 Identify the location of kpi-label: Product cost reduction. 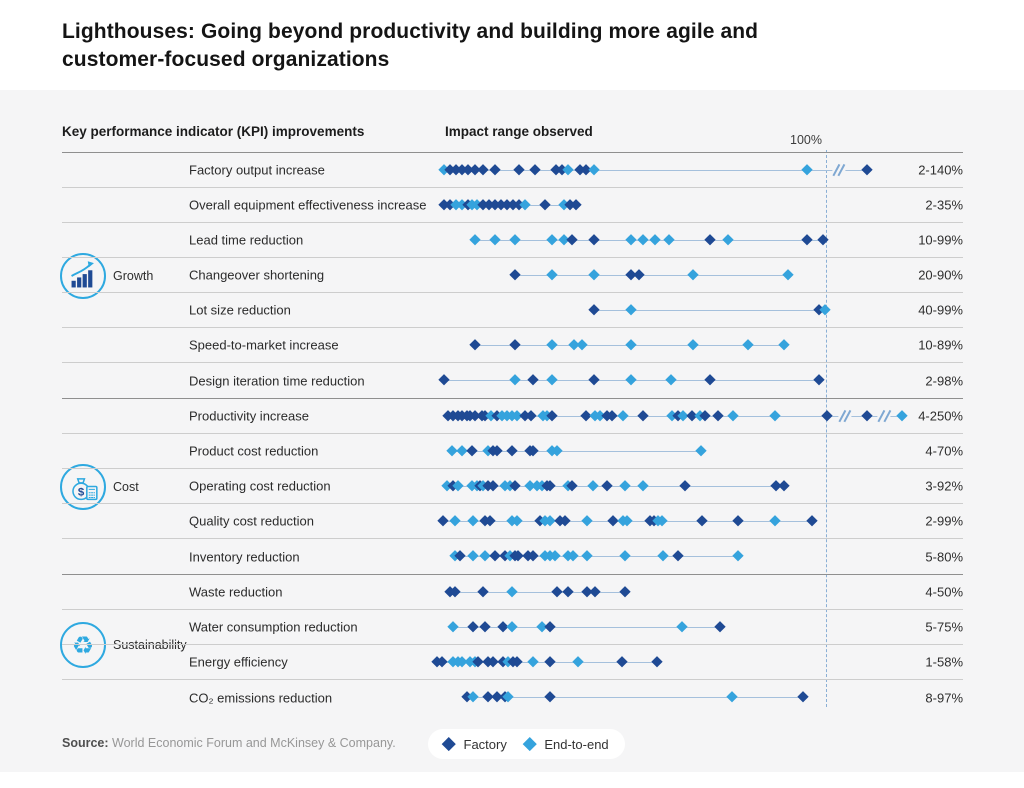
(254, 451).